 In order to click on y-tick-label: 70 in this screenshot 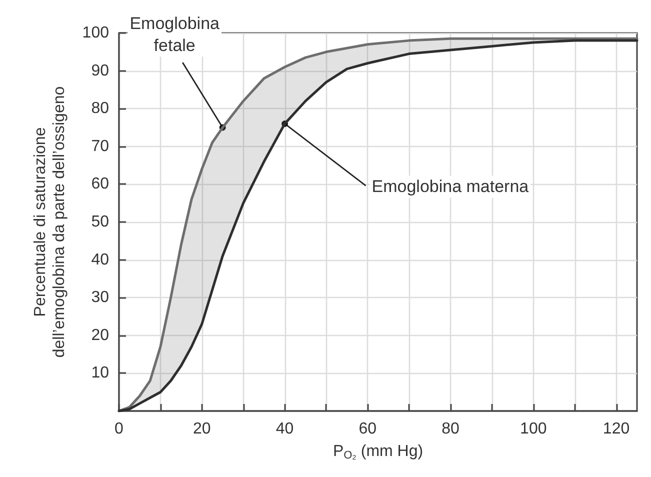, I will do `click(100, 146)`.